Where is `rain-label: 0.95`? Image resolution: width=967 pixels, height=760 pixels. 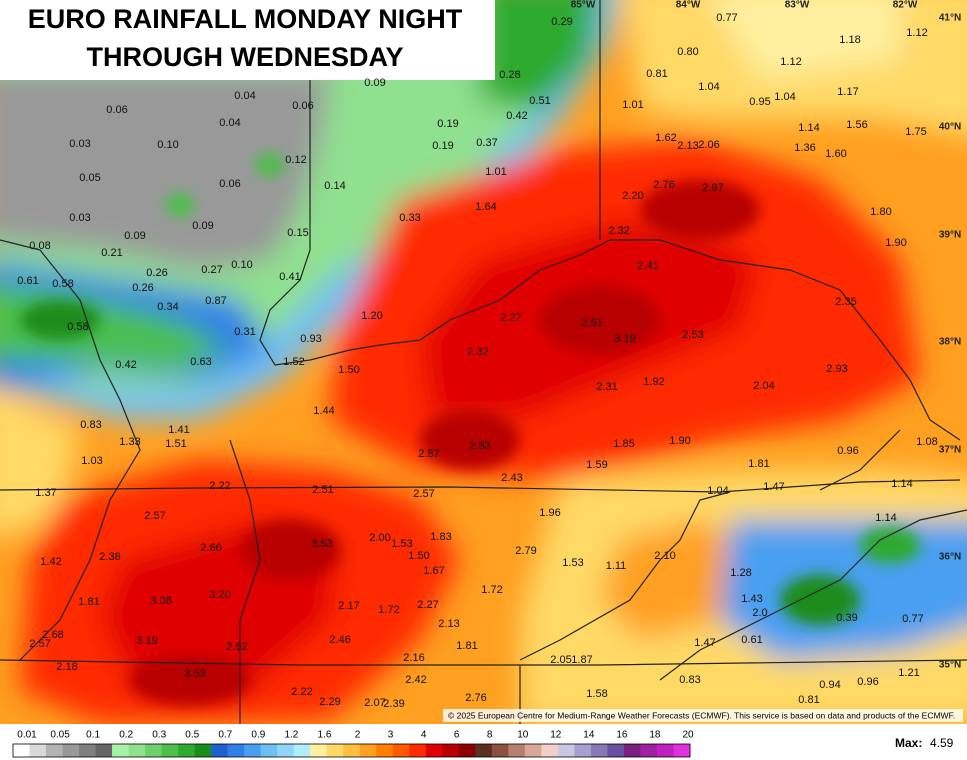
rain-label: 0.95 is located at coordinates (759, 102).